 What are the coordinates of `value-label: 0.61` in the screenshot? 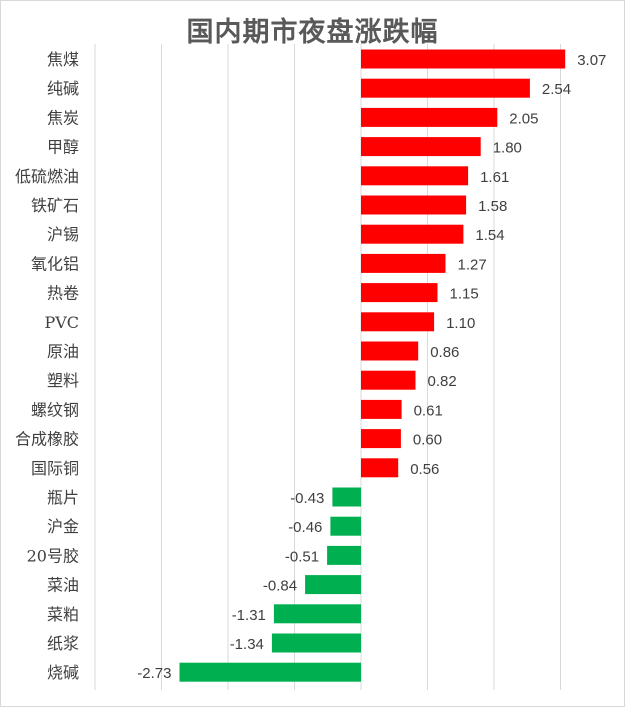 It's located at (428, 410).